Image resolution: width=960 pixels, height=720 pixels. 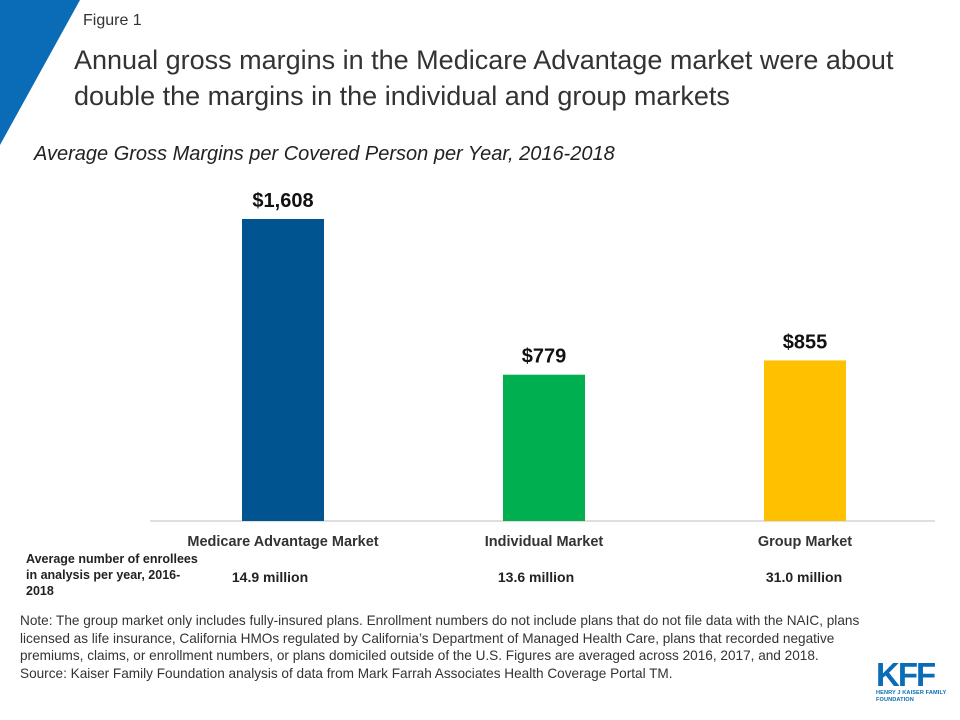 I want to click on bar-medicare, so click(x=283, y=370).